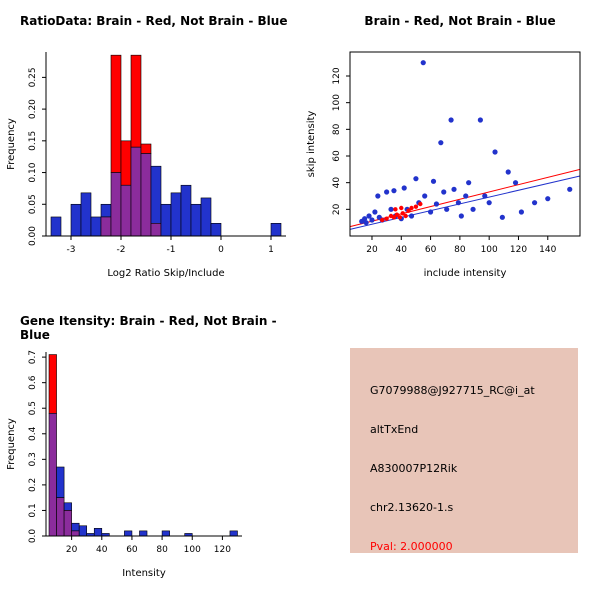 The width and height of the screenshot is (600, 600). What do you see at coordinates (33, 204) in the screenshot?
I see `svg-text: 0.05` at bounding box center [33, 204].